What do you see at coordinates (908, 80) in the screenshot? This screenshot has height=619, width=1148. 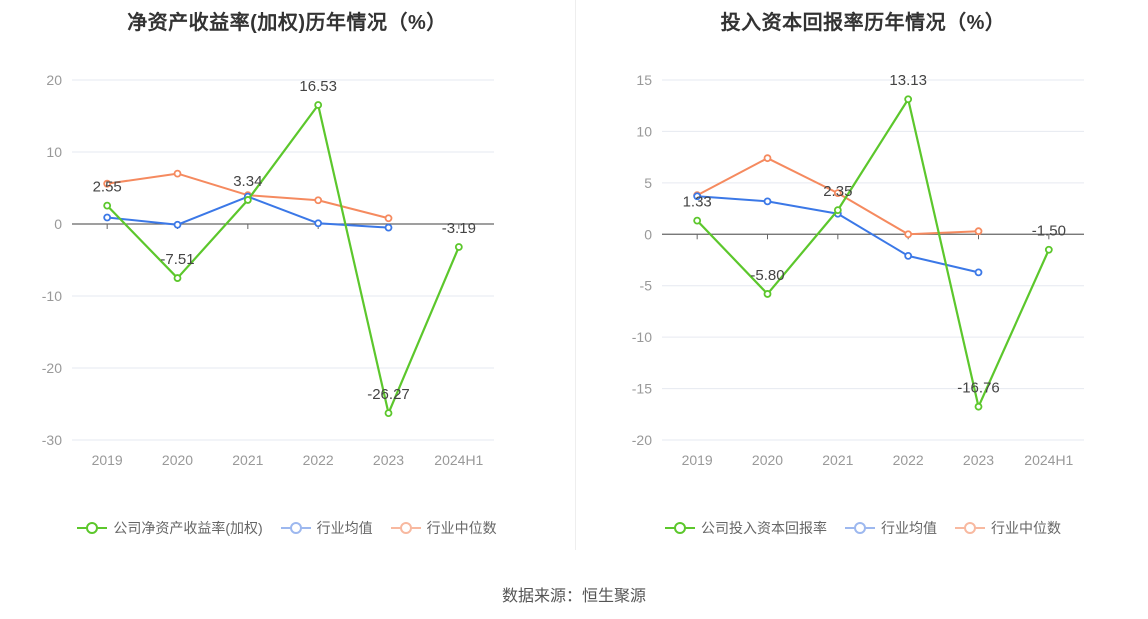 I see `data-label: 13.13` at bounding box center [908, 80].